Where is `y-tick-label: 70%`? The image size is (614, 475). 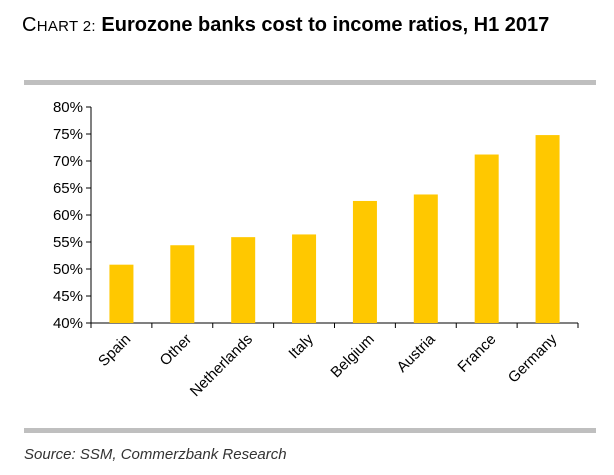
y-tick-label: 70% is located at coordinates (68, 161).